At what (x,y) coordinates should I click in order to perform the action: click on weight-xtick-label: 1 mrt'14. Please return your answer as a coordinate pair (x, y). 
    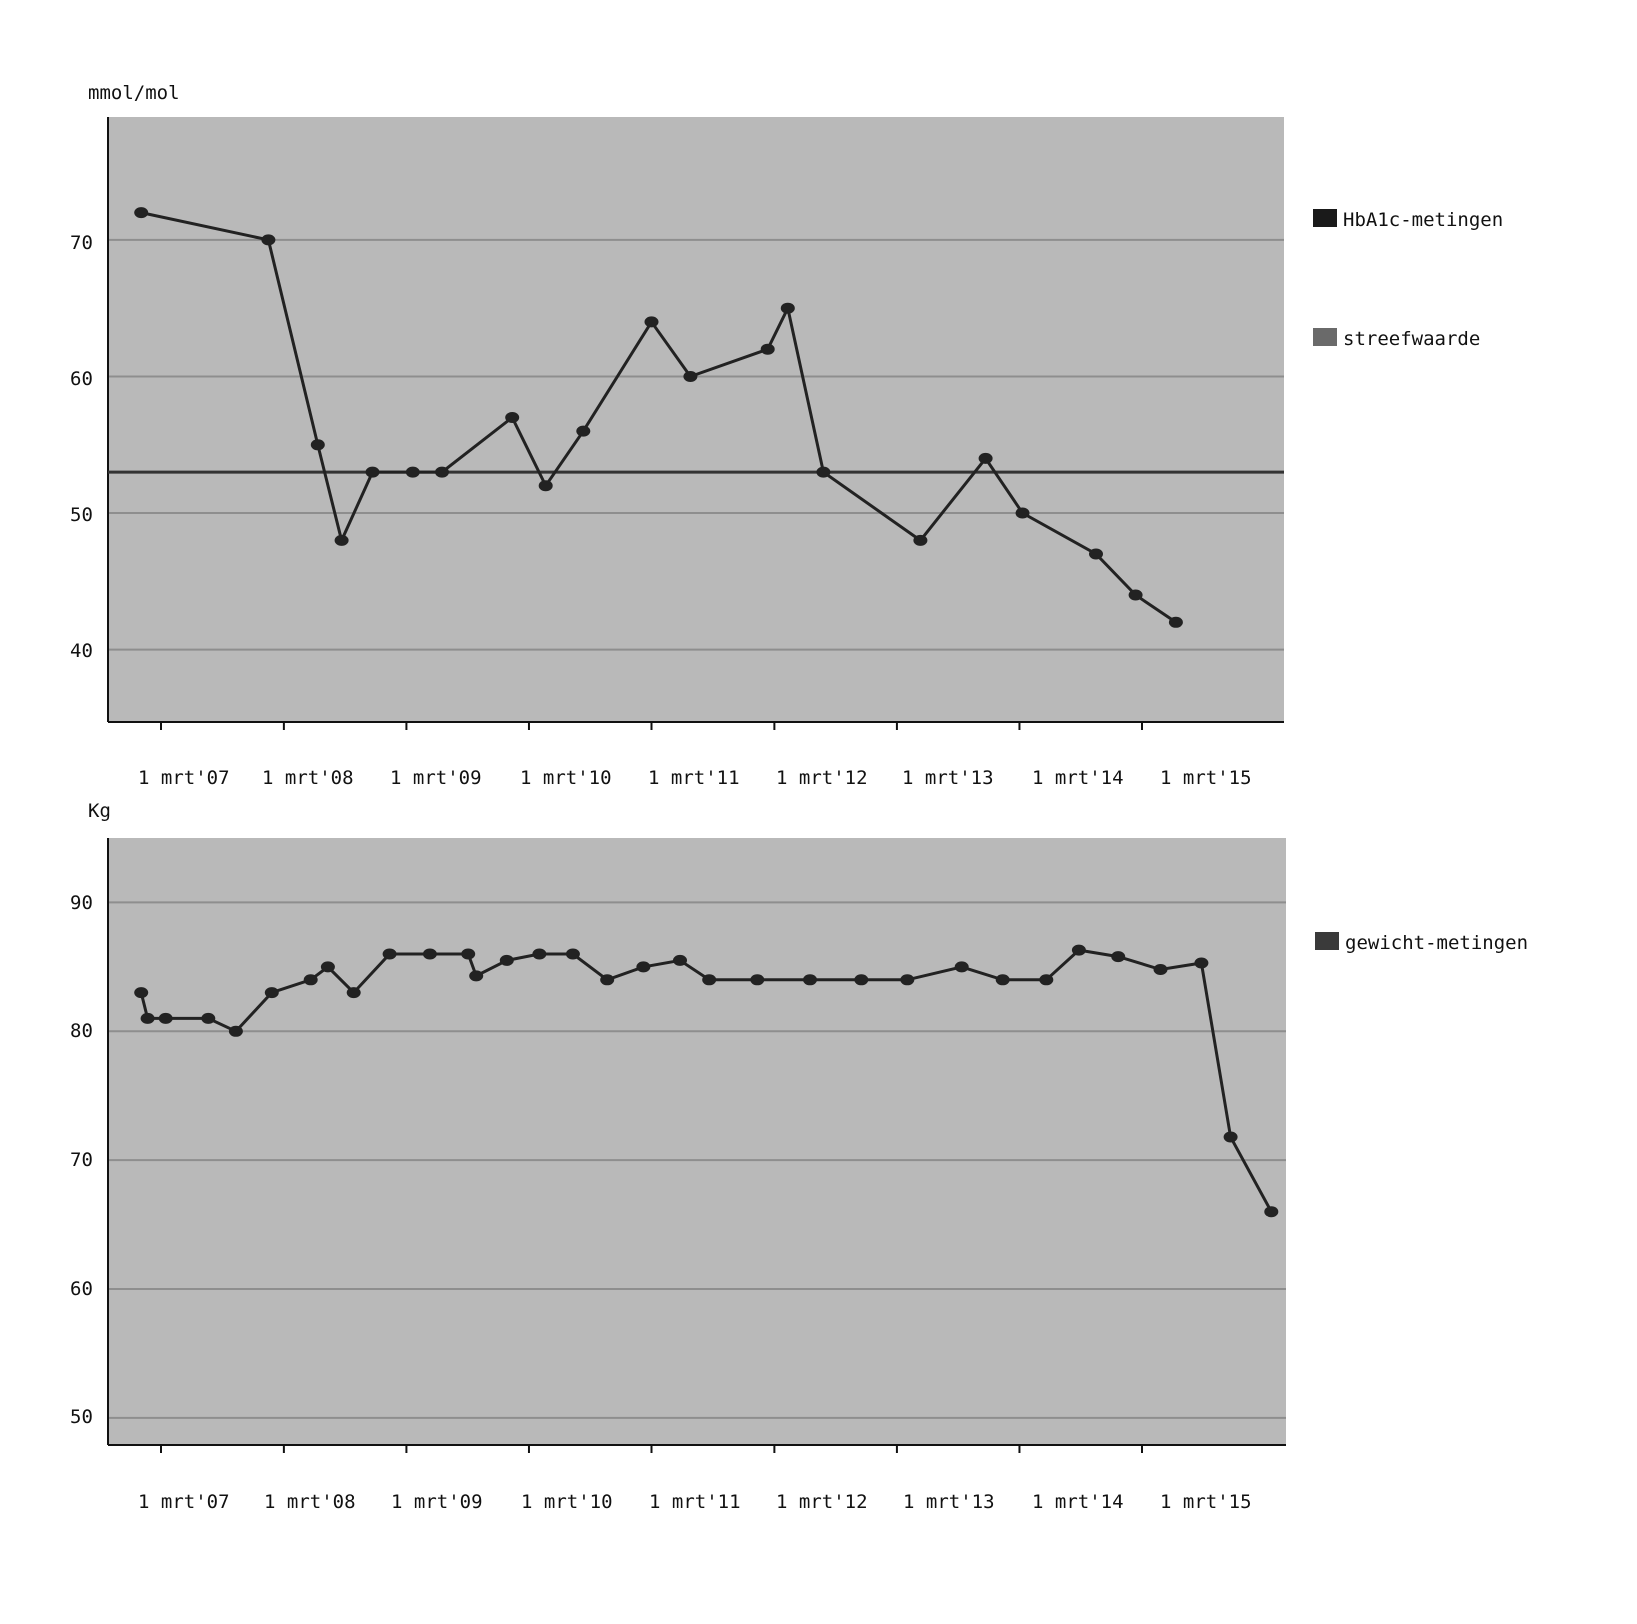
    Looking at the image, I should click on (1078, 1502).